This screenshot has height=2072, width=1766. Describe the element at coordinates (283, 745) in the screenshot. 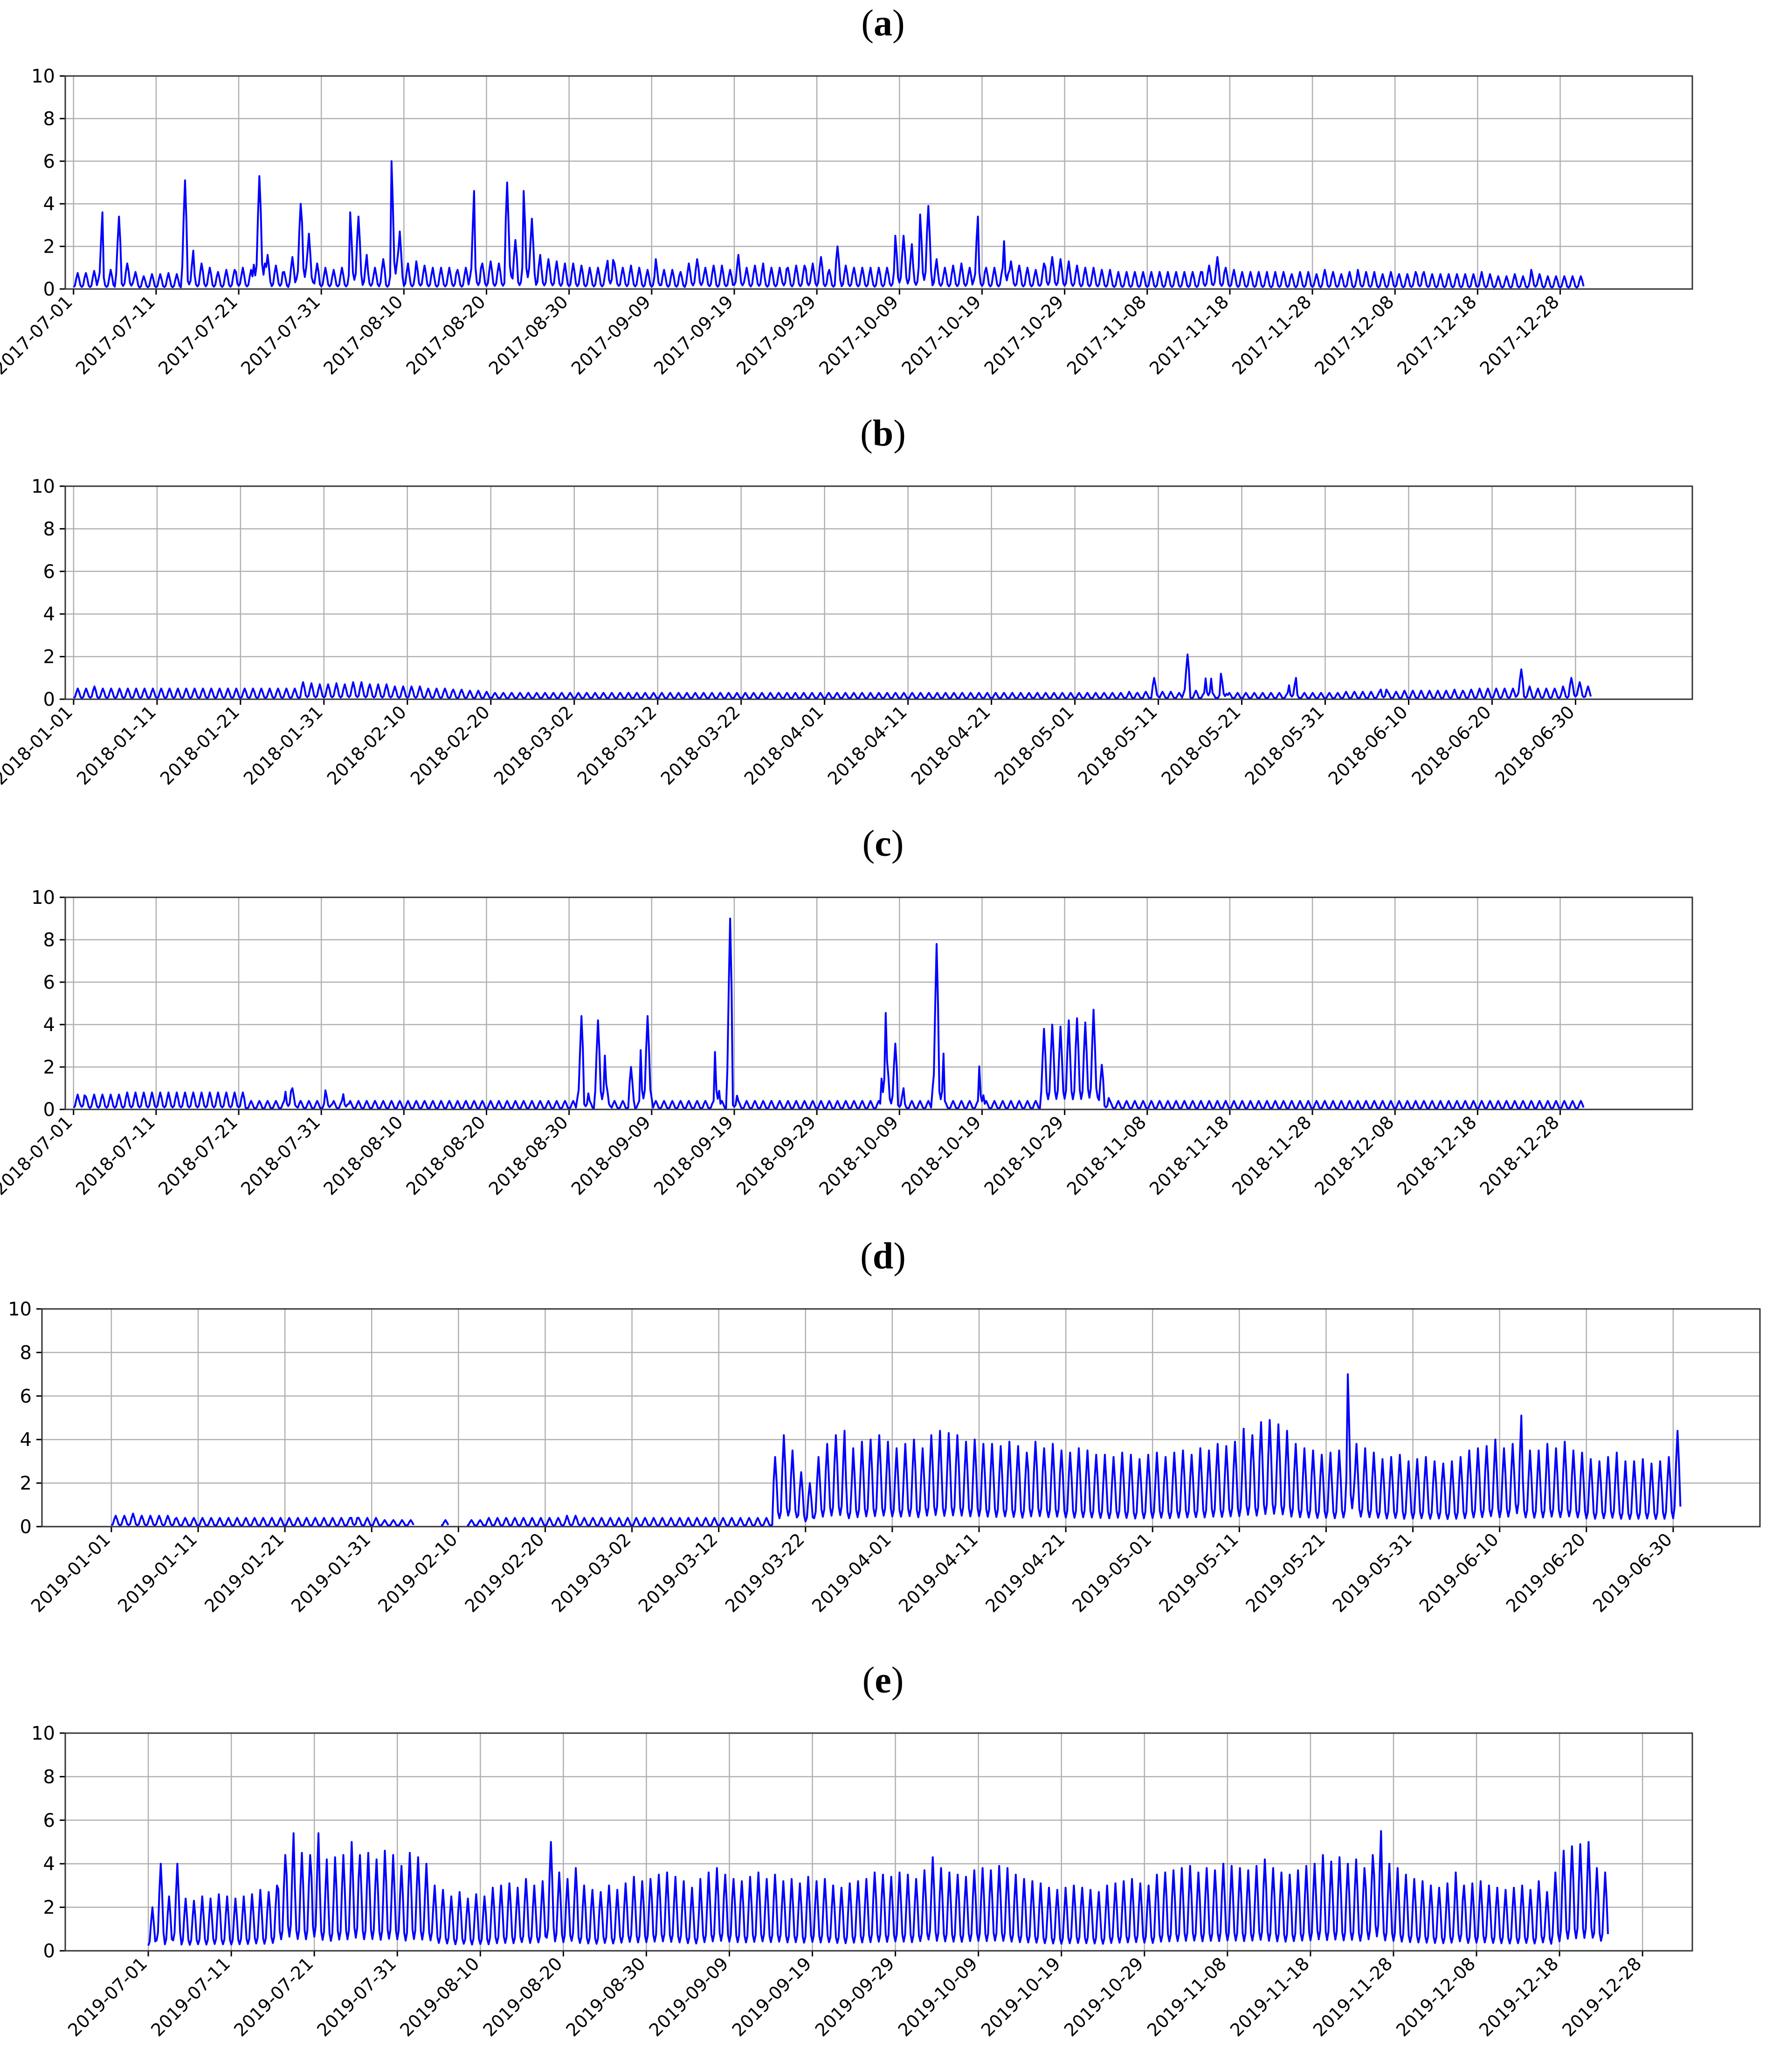

I see `x-tick-label: 2018-01-31` at that location.